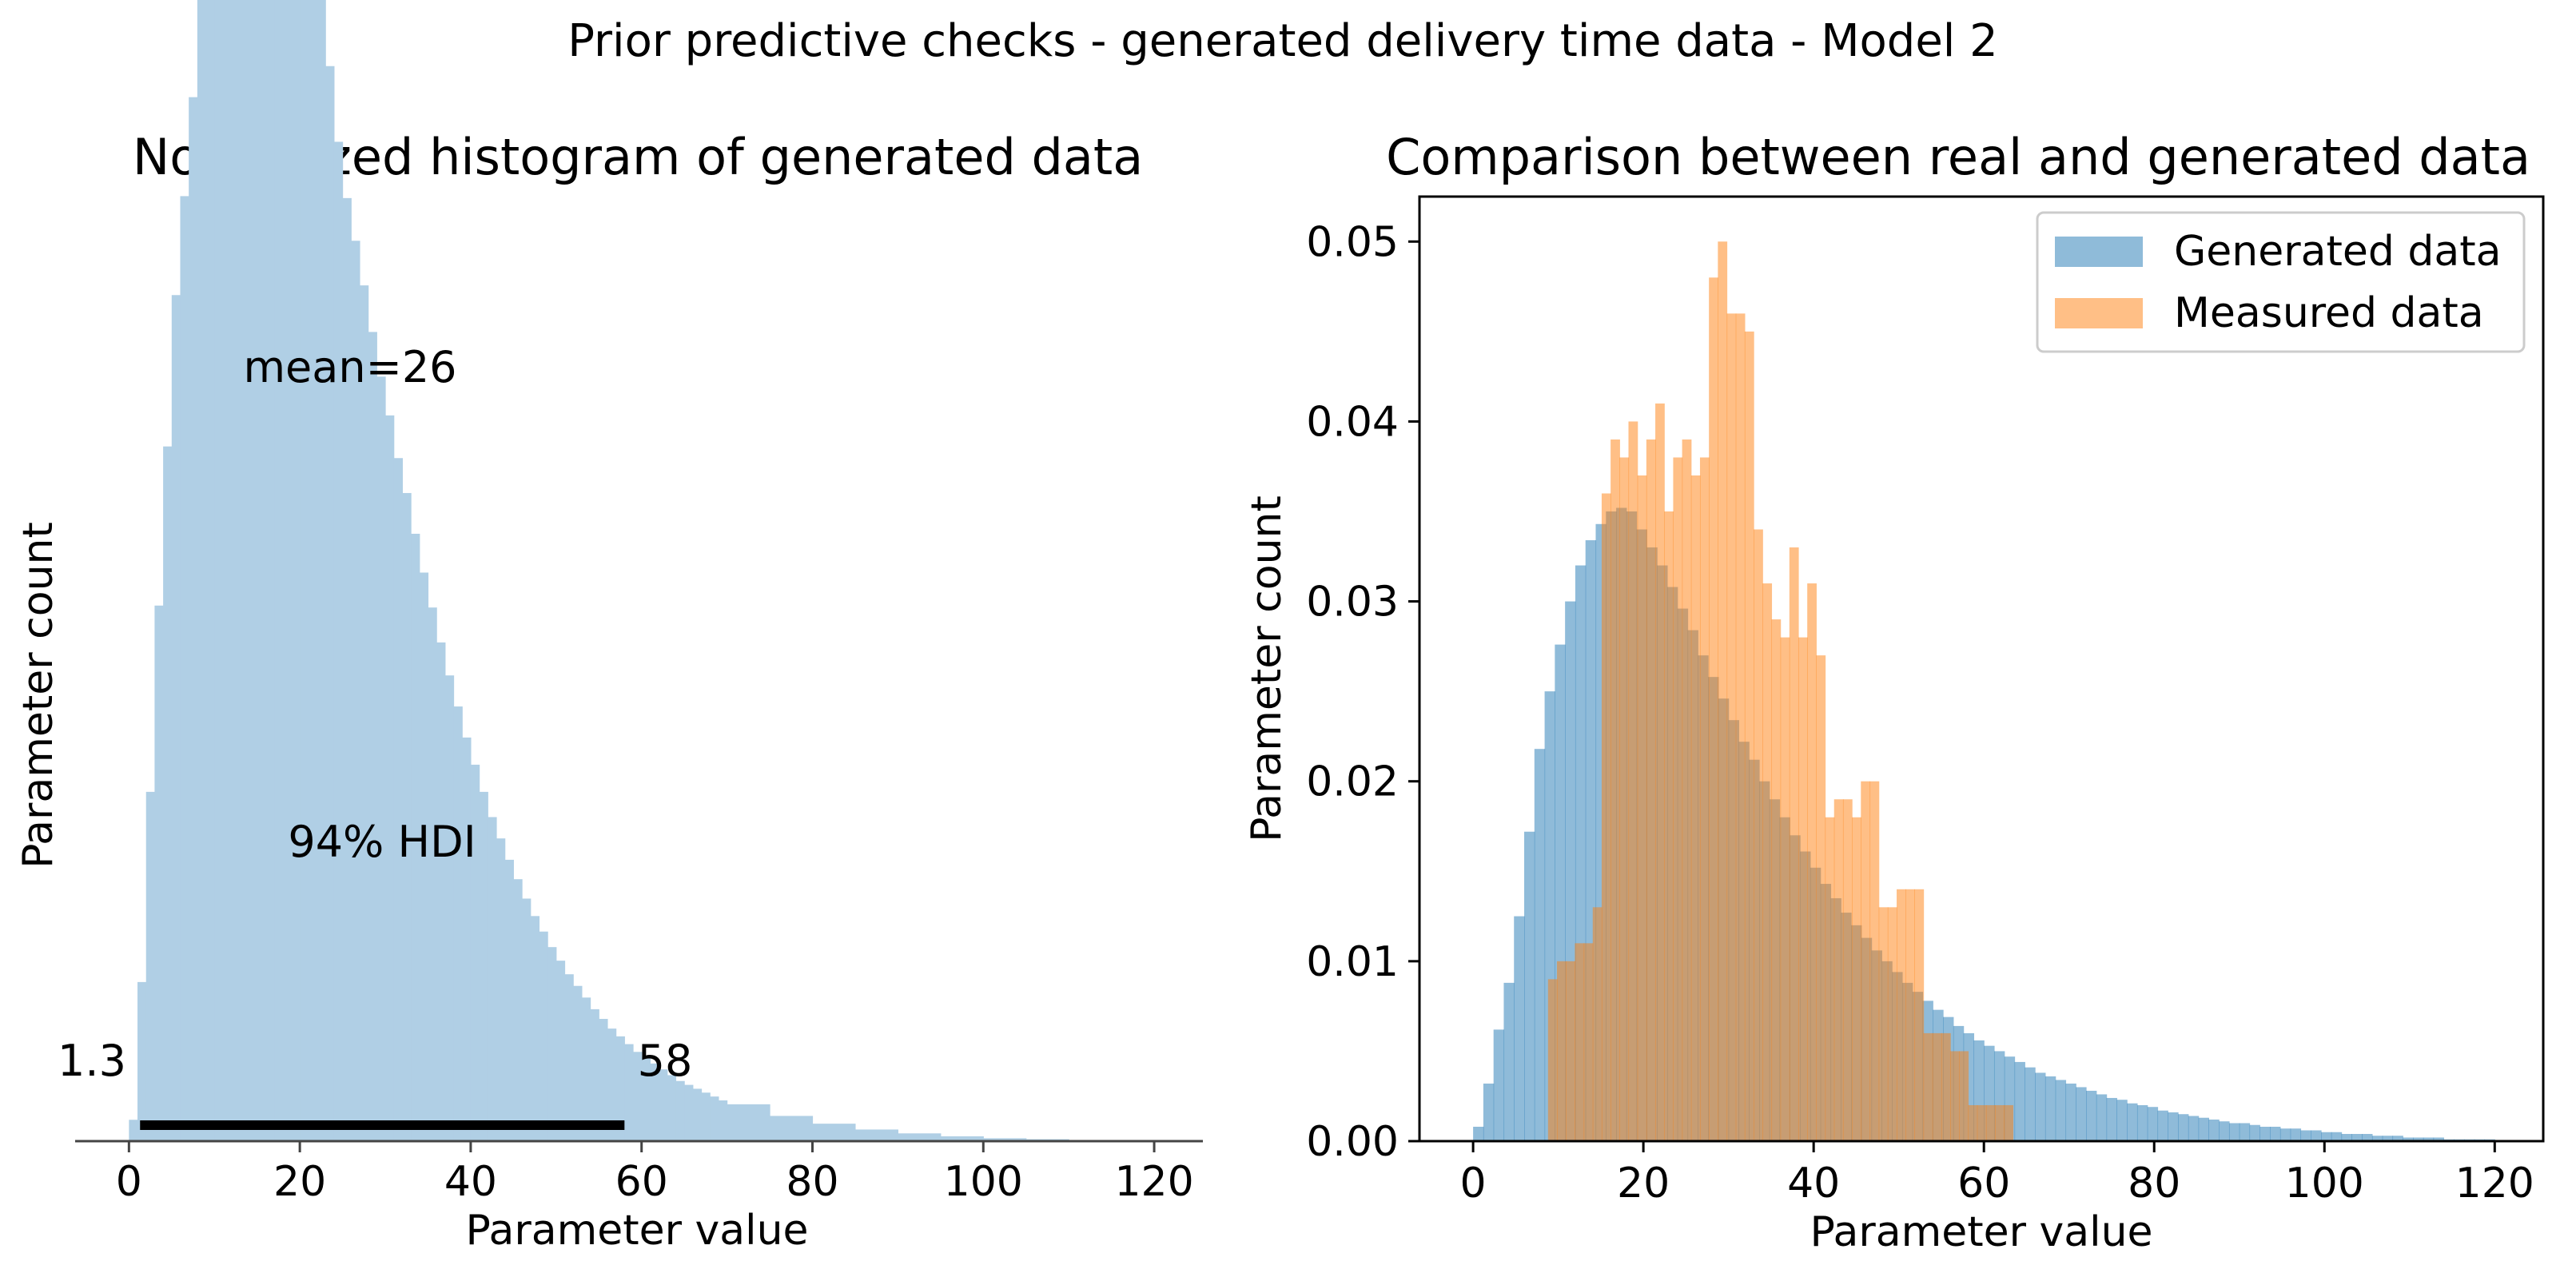  What do you see at coordinates (1267, 668) in the screenshot?
I see `right-y-axis-label: Parameter count` at bounding box center [1267, 668].